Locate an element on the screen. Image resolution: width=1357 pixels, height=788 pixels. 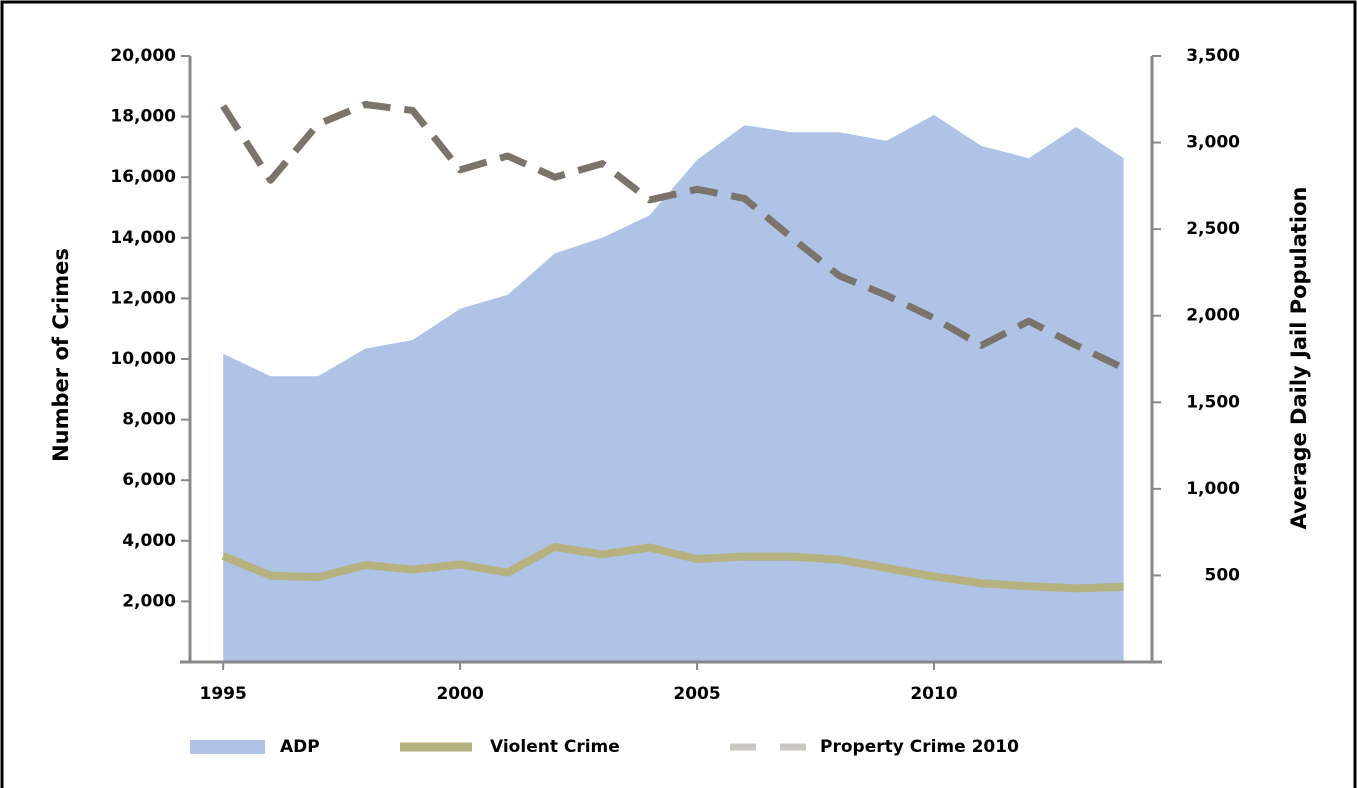
y-tick-label: 6,000 is located at coordinates (149, 480).